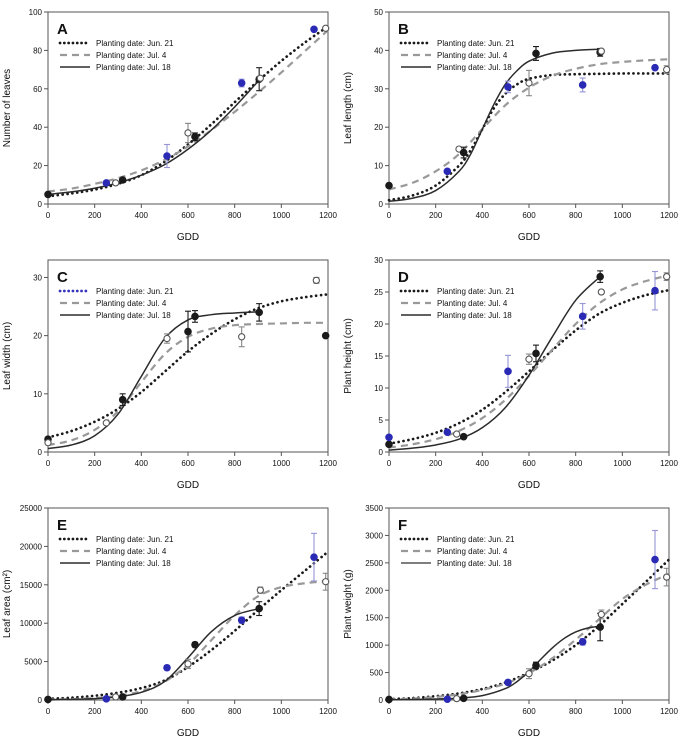 This screenshot has height=749, width=682. Describe the element at coordinates (31, 623) in the screenshot. I see `y-tick-label: 10000` at that location.